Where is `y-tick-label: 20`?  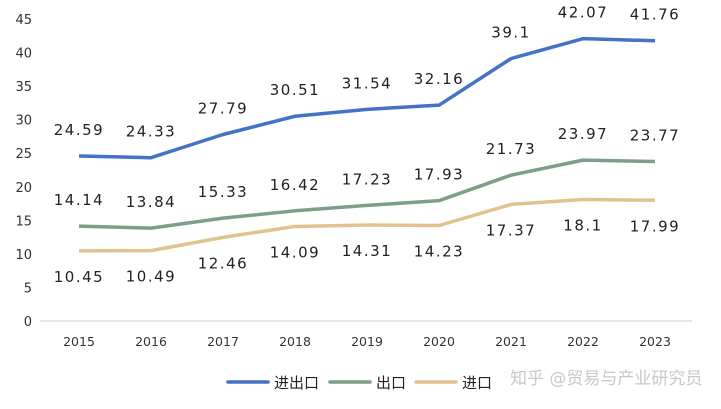
y-tick-label: 20 is located at coordinates (23, 188).